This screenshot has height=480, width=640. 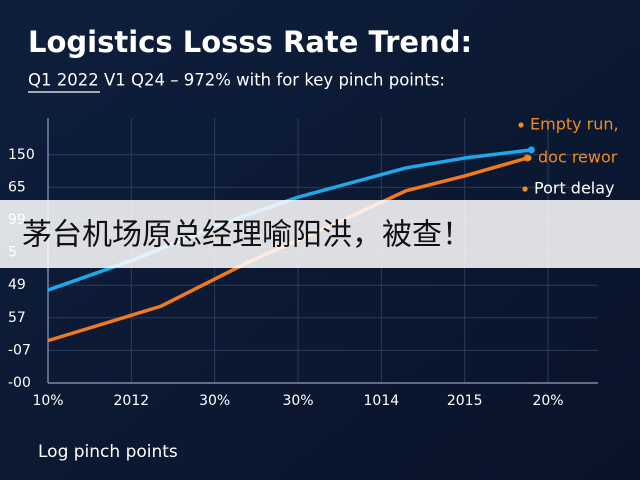 I want to click on banner-text: 茅台机场原总经理喻阳洪，被查！, so click(x=247, y=235).